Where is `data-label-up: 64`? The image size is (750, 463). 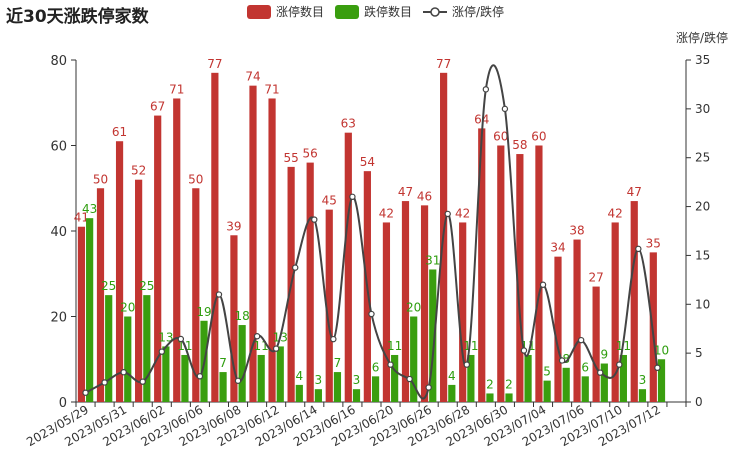
data-label-up: 64 is located at coordinates (481, 119).